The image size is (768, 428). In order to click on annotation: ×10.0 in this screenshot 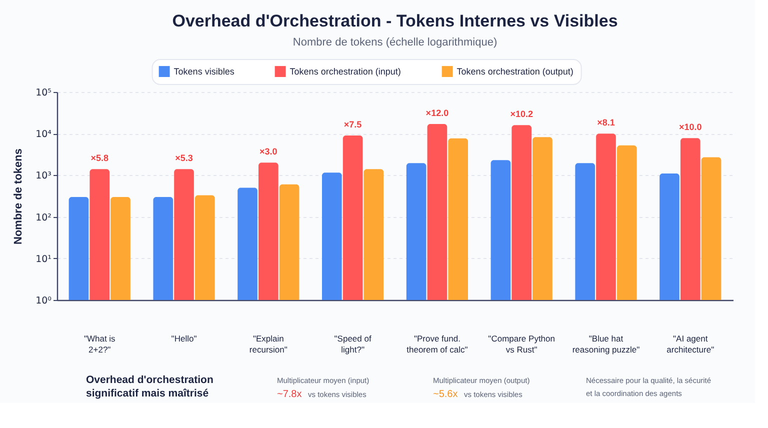, I will do `click(690, 127)`.